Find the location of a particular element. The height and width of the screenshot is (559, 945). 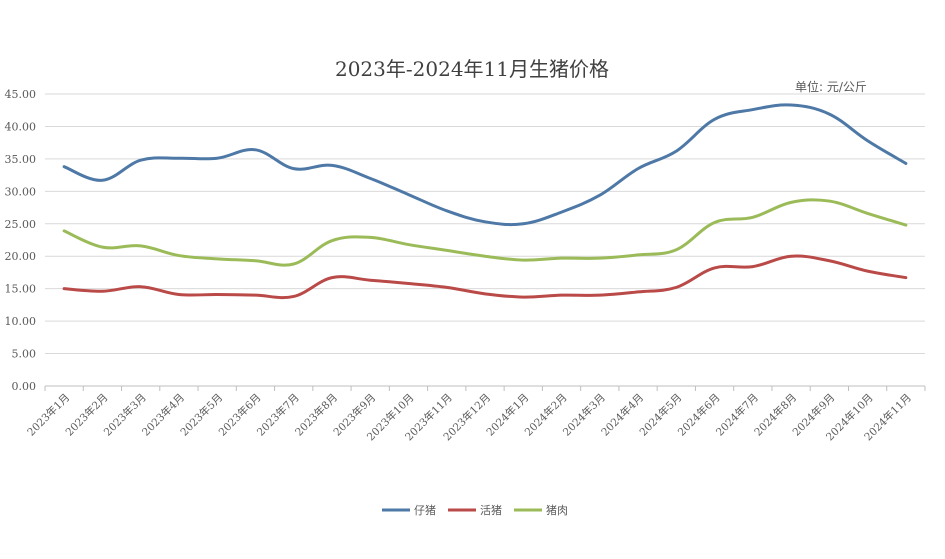

y-tick-label: 40.00 is located at coordinates (21, 126).